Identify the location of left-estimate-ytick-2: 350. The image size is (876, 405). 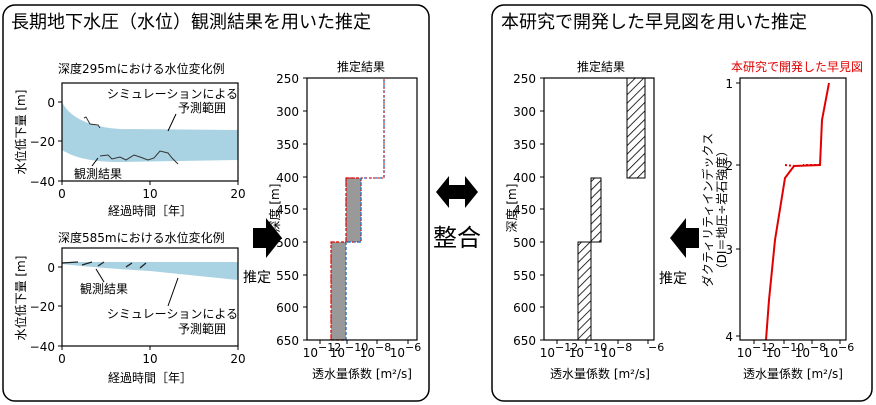
(287, 145).